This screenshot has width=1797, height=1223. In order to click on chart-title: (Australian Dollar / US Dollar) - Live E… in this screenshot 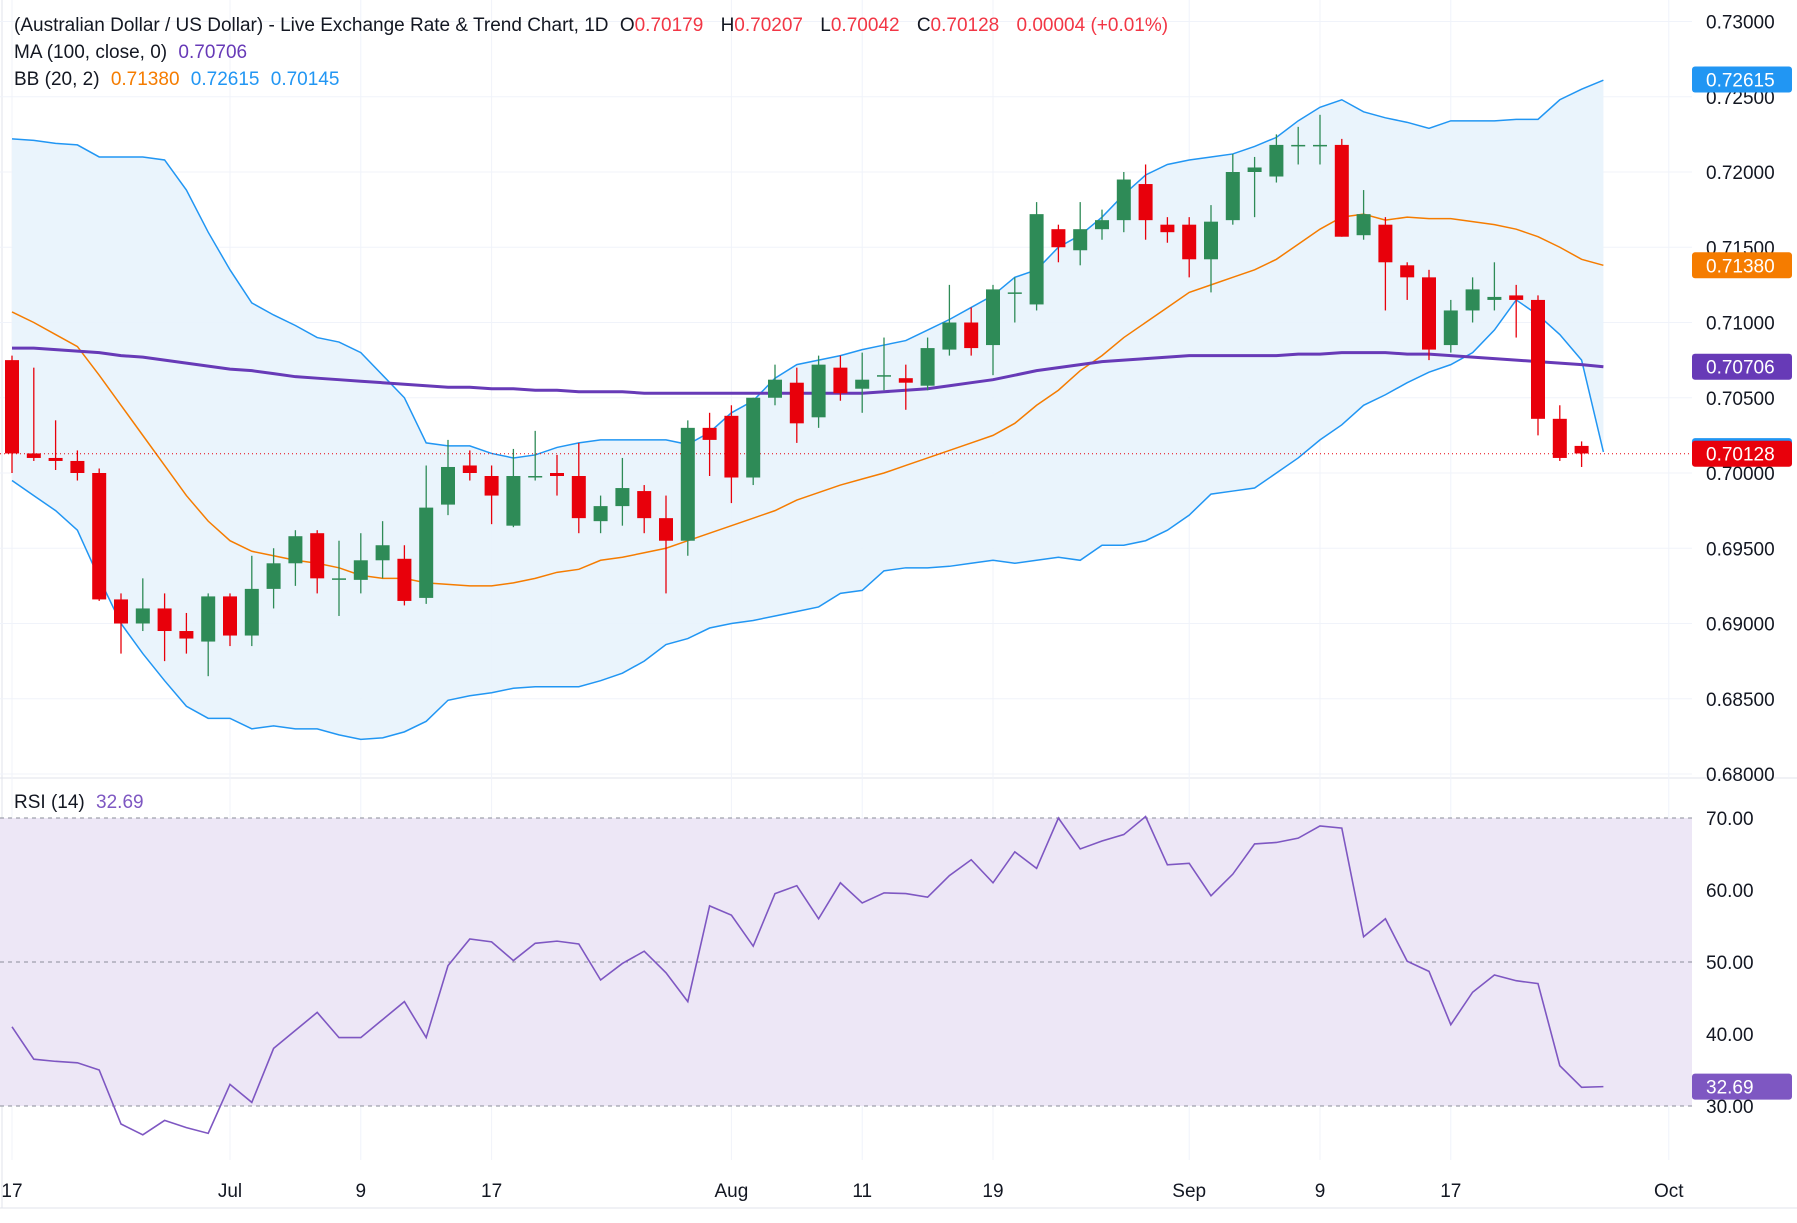, I will do `click(311, 25)`.